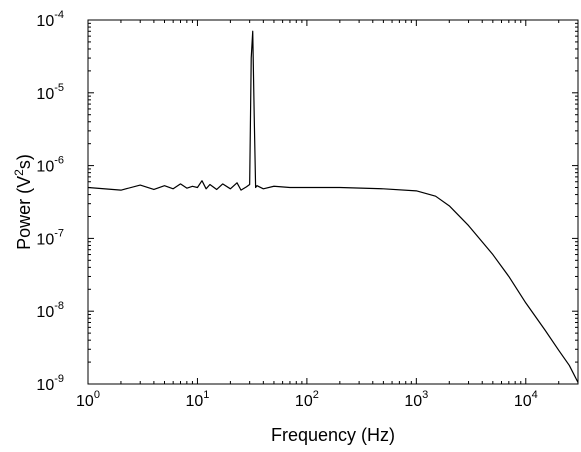 Image resolution: width=581 pixels, height=452 pixels. Describe the element at coordinates (425, 395) in the screenshot. I see `x-tick-label-exp: 3` at that location.